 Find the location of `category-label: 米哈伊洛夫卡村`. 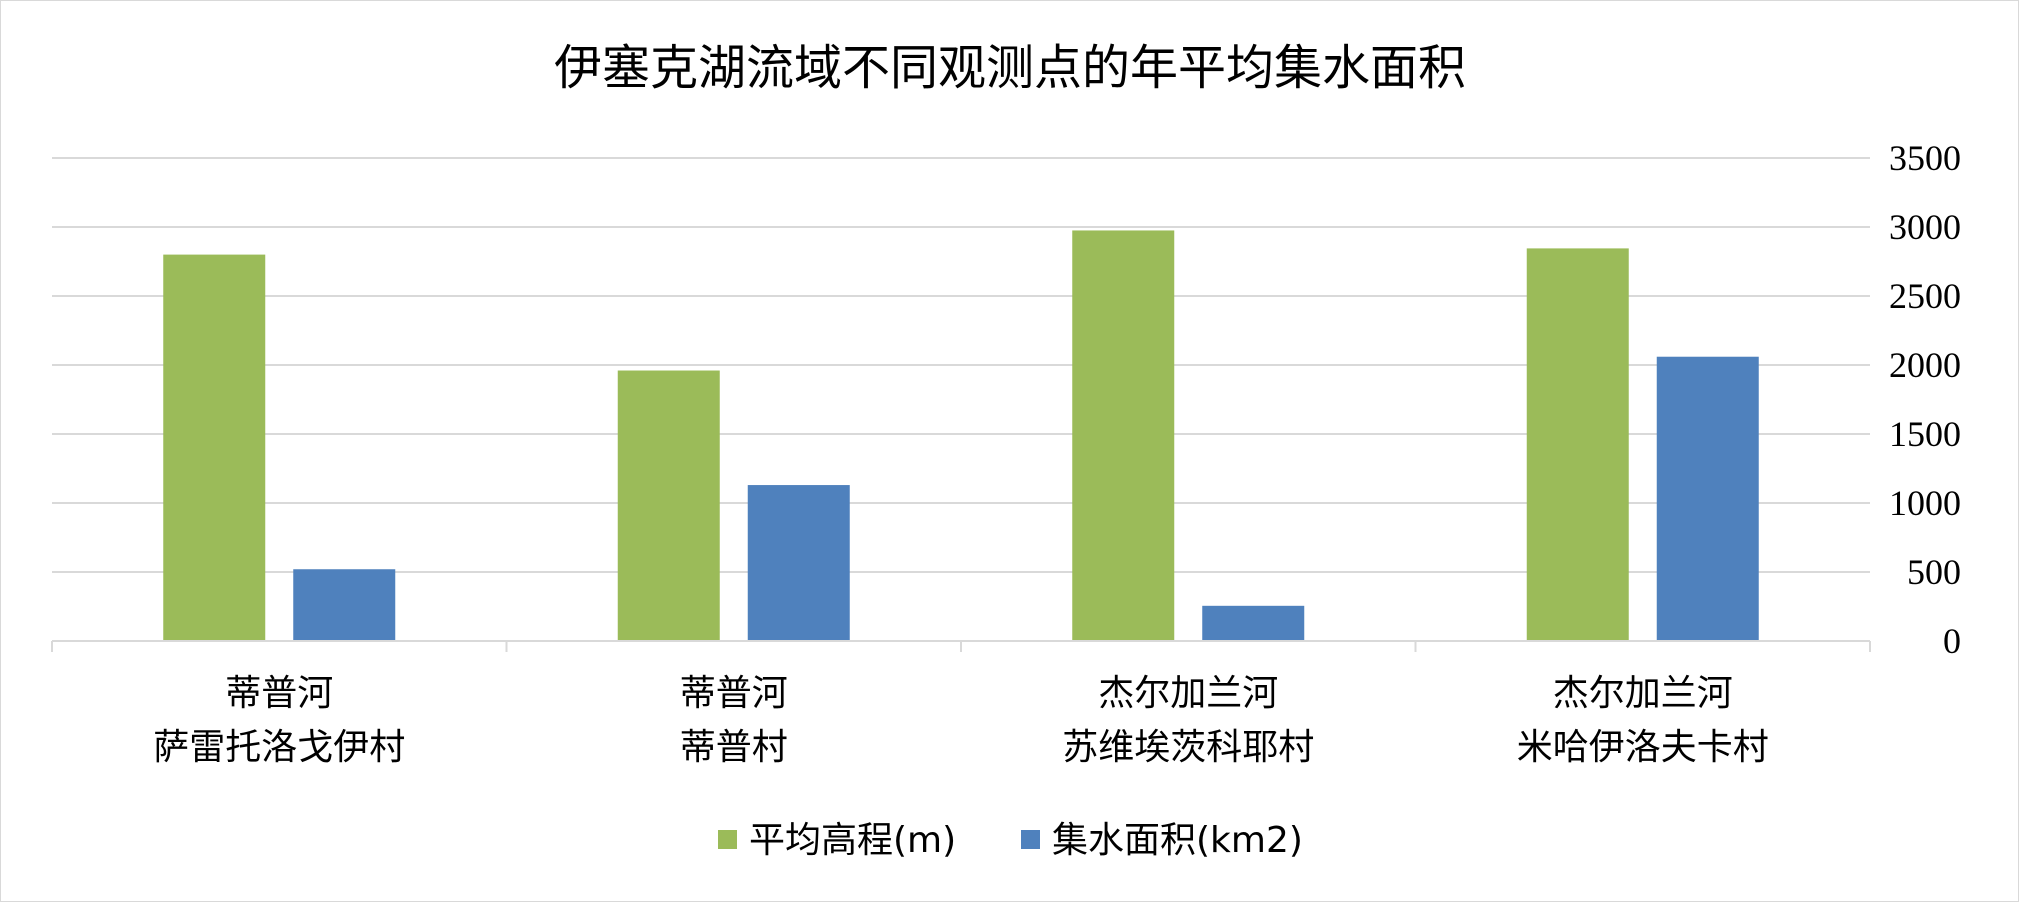

category-label: 米哈伊洛夫卡村 is located at coordinates (1643, 747).